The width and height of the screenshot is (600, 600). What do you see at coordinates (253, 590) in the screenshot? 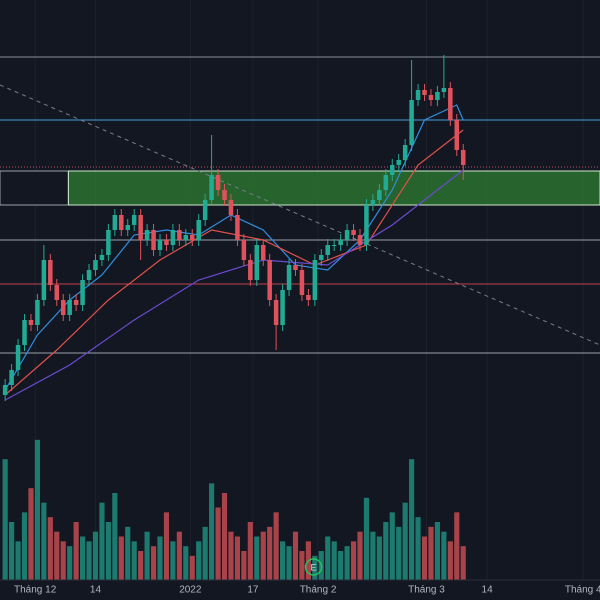
I see `x-tick-label: 17` at bounding box center [253, 590].